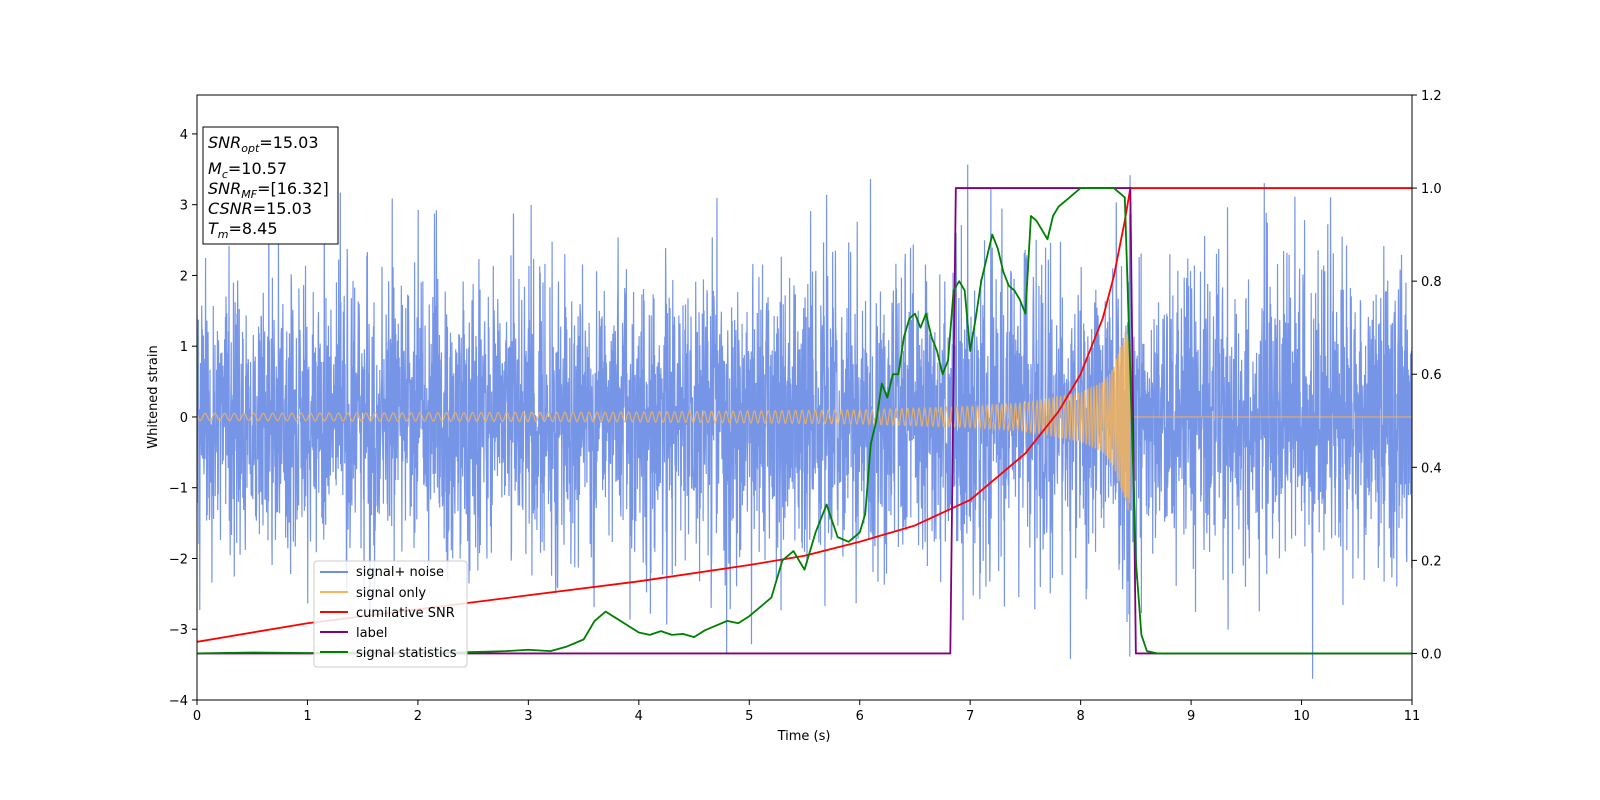 This screenshot has height=800, width=1600. Describe the element at coordinates (184, 206) in the screenshot. I see `y-tick-label: 3` at that location.